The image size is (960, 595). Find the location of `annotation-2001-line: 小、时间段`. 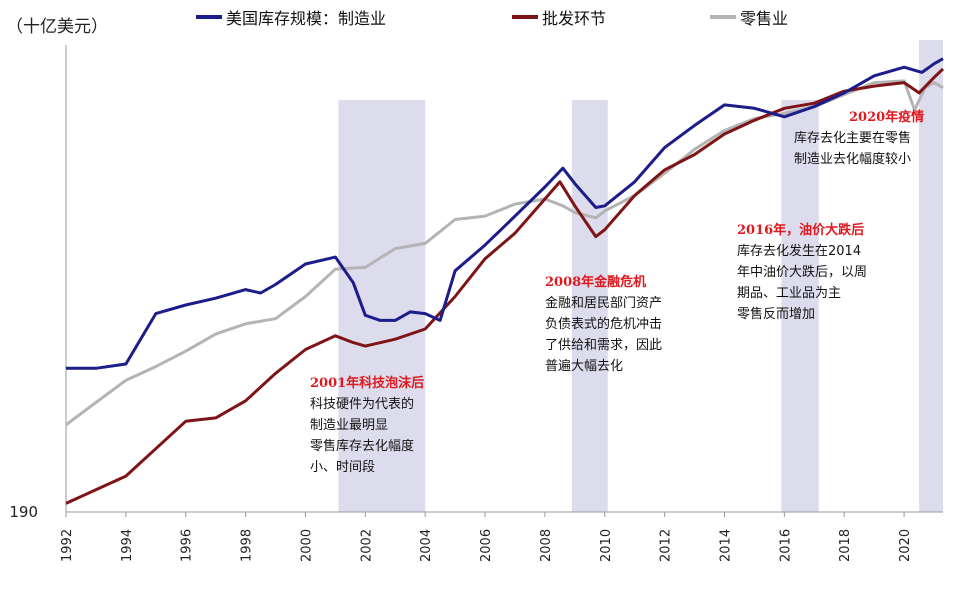

annotation-2001-line: 小、时间段 is located at coordinates (343, 467).